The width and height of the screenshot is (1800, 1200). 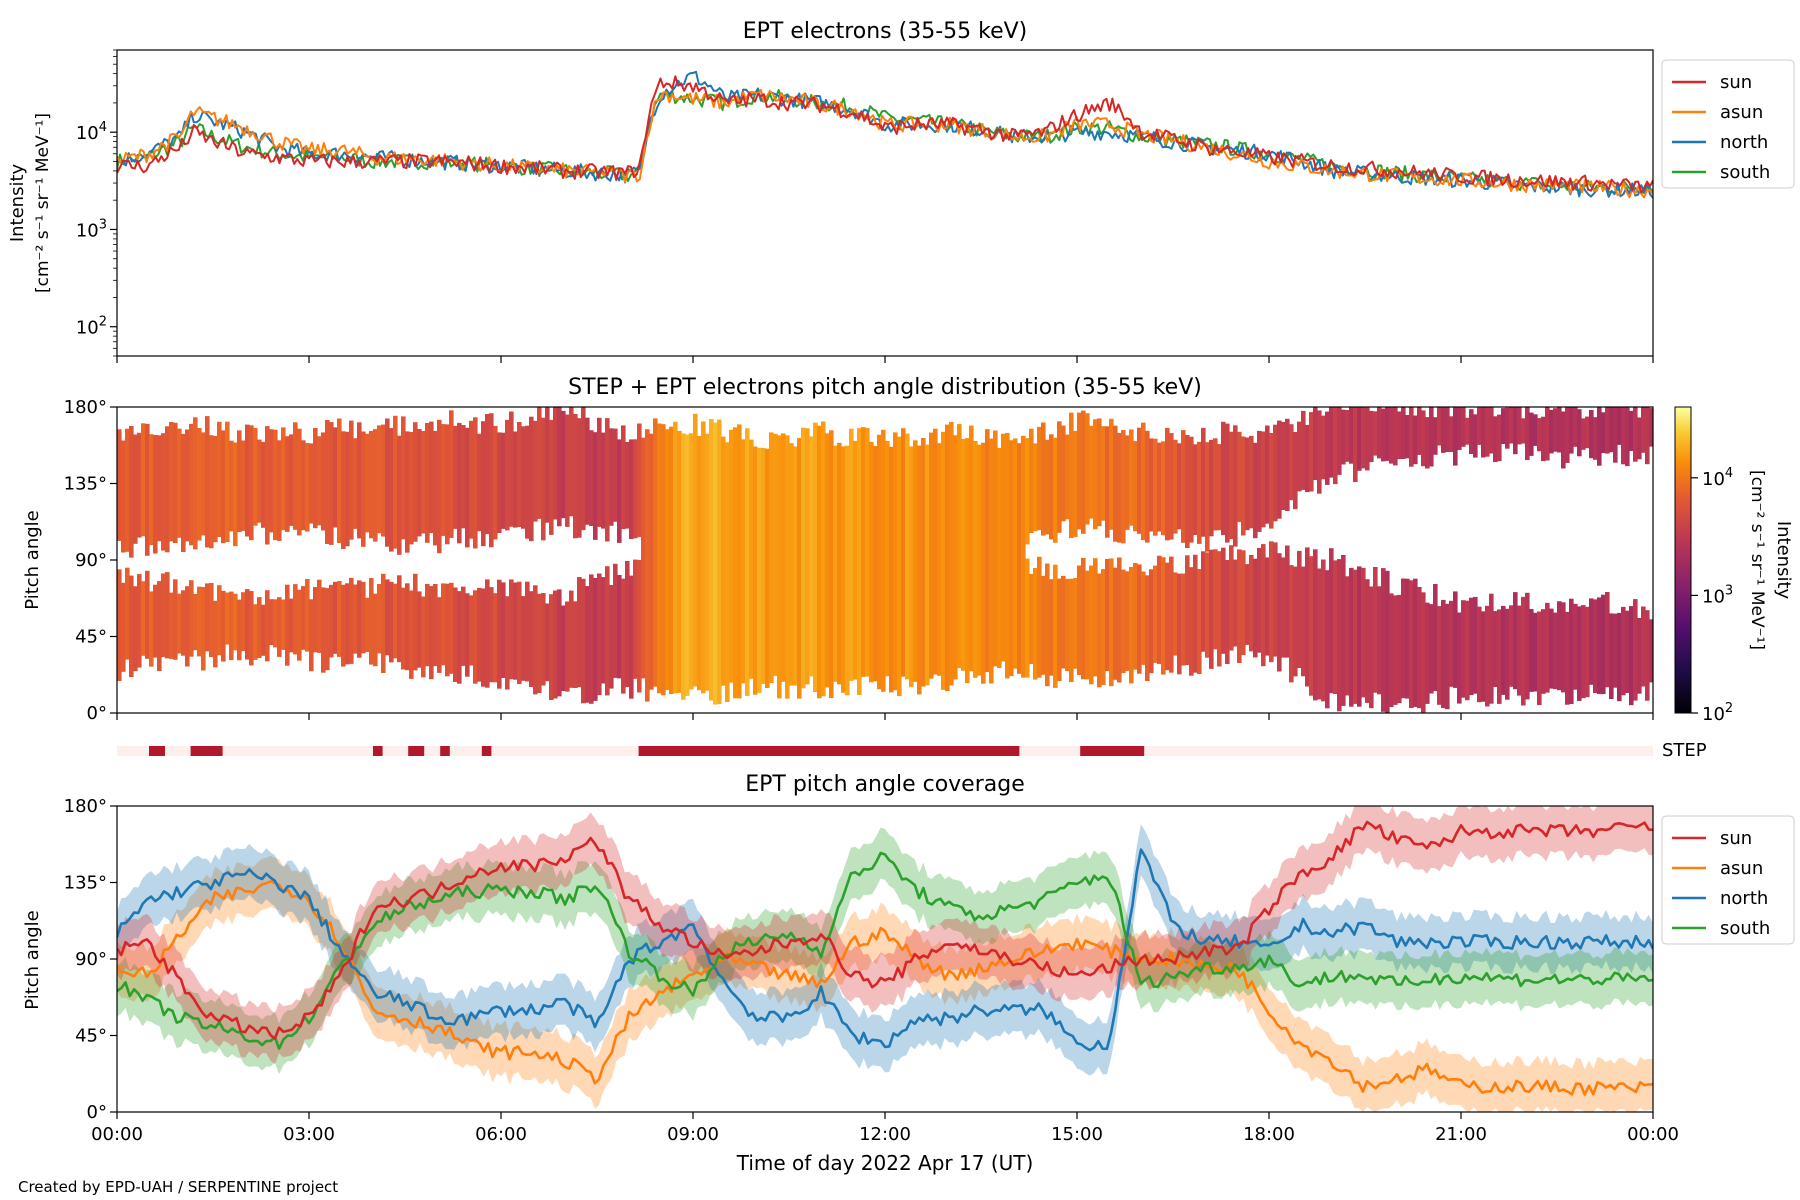 I want to click on intensity-line-asun, so click(x=885, y=143).